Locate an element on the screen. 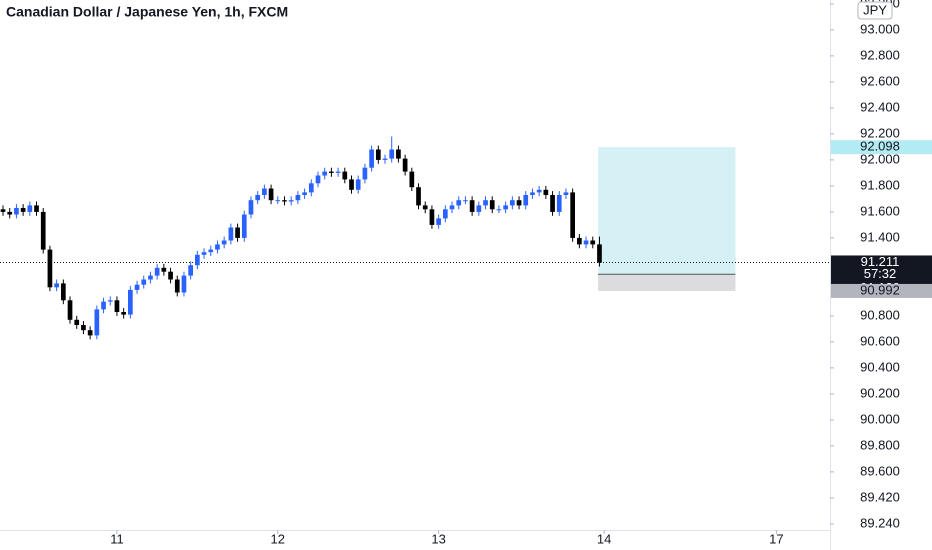 This screenshot has height=550, width=932. last-price-label: 91.211 is located at coordinates (880, 261).